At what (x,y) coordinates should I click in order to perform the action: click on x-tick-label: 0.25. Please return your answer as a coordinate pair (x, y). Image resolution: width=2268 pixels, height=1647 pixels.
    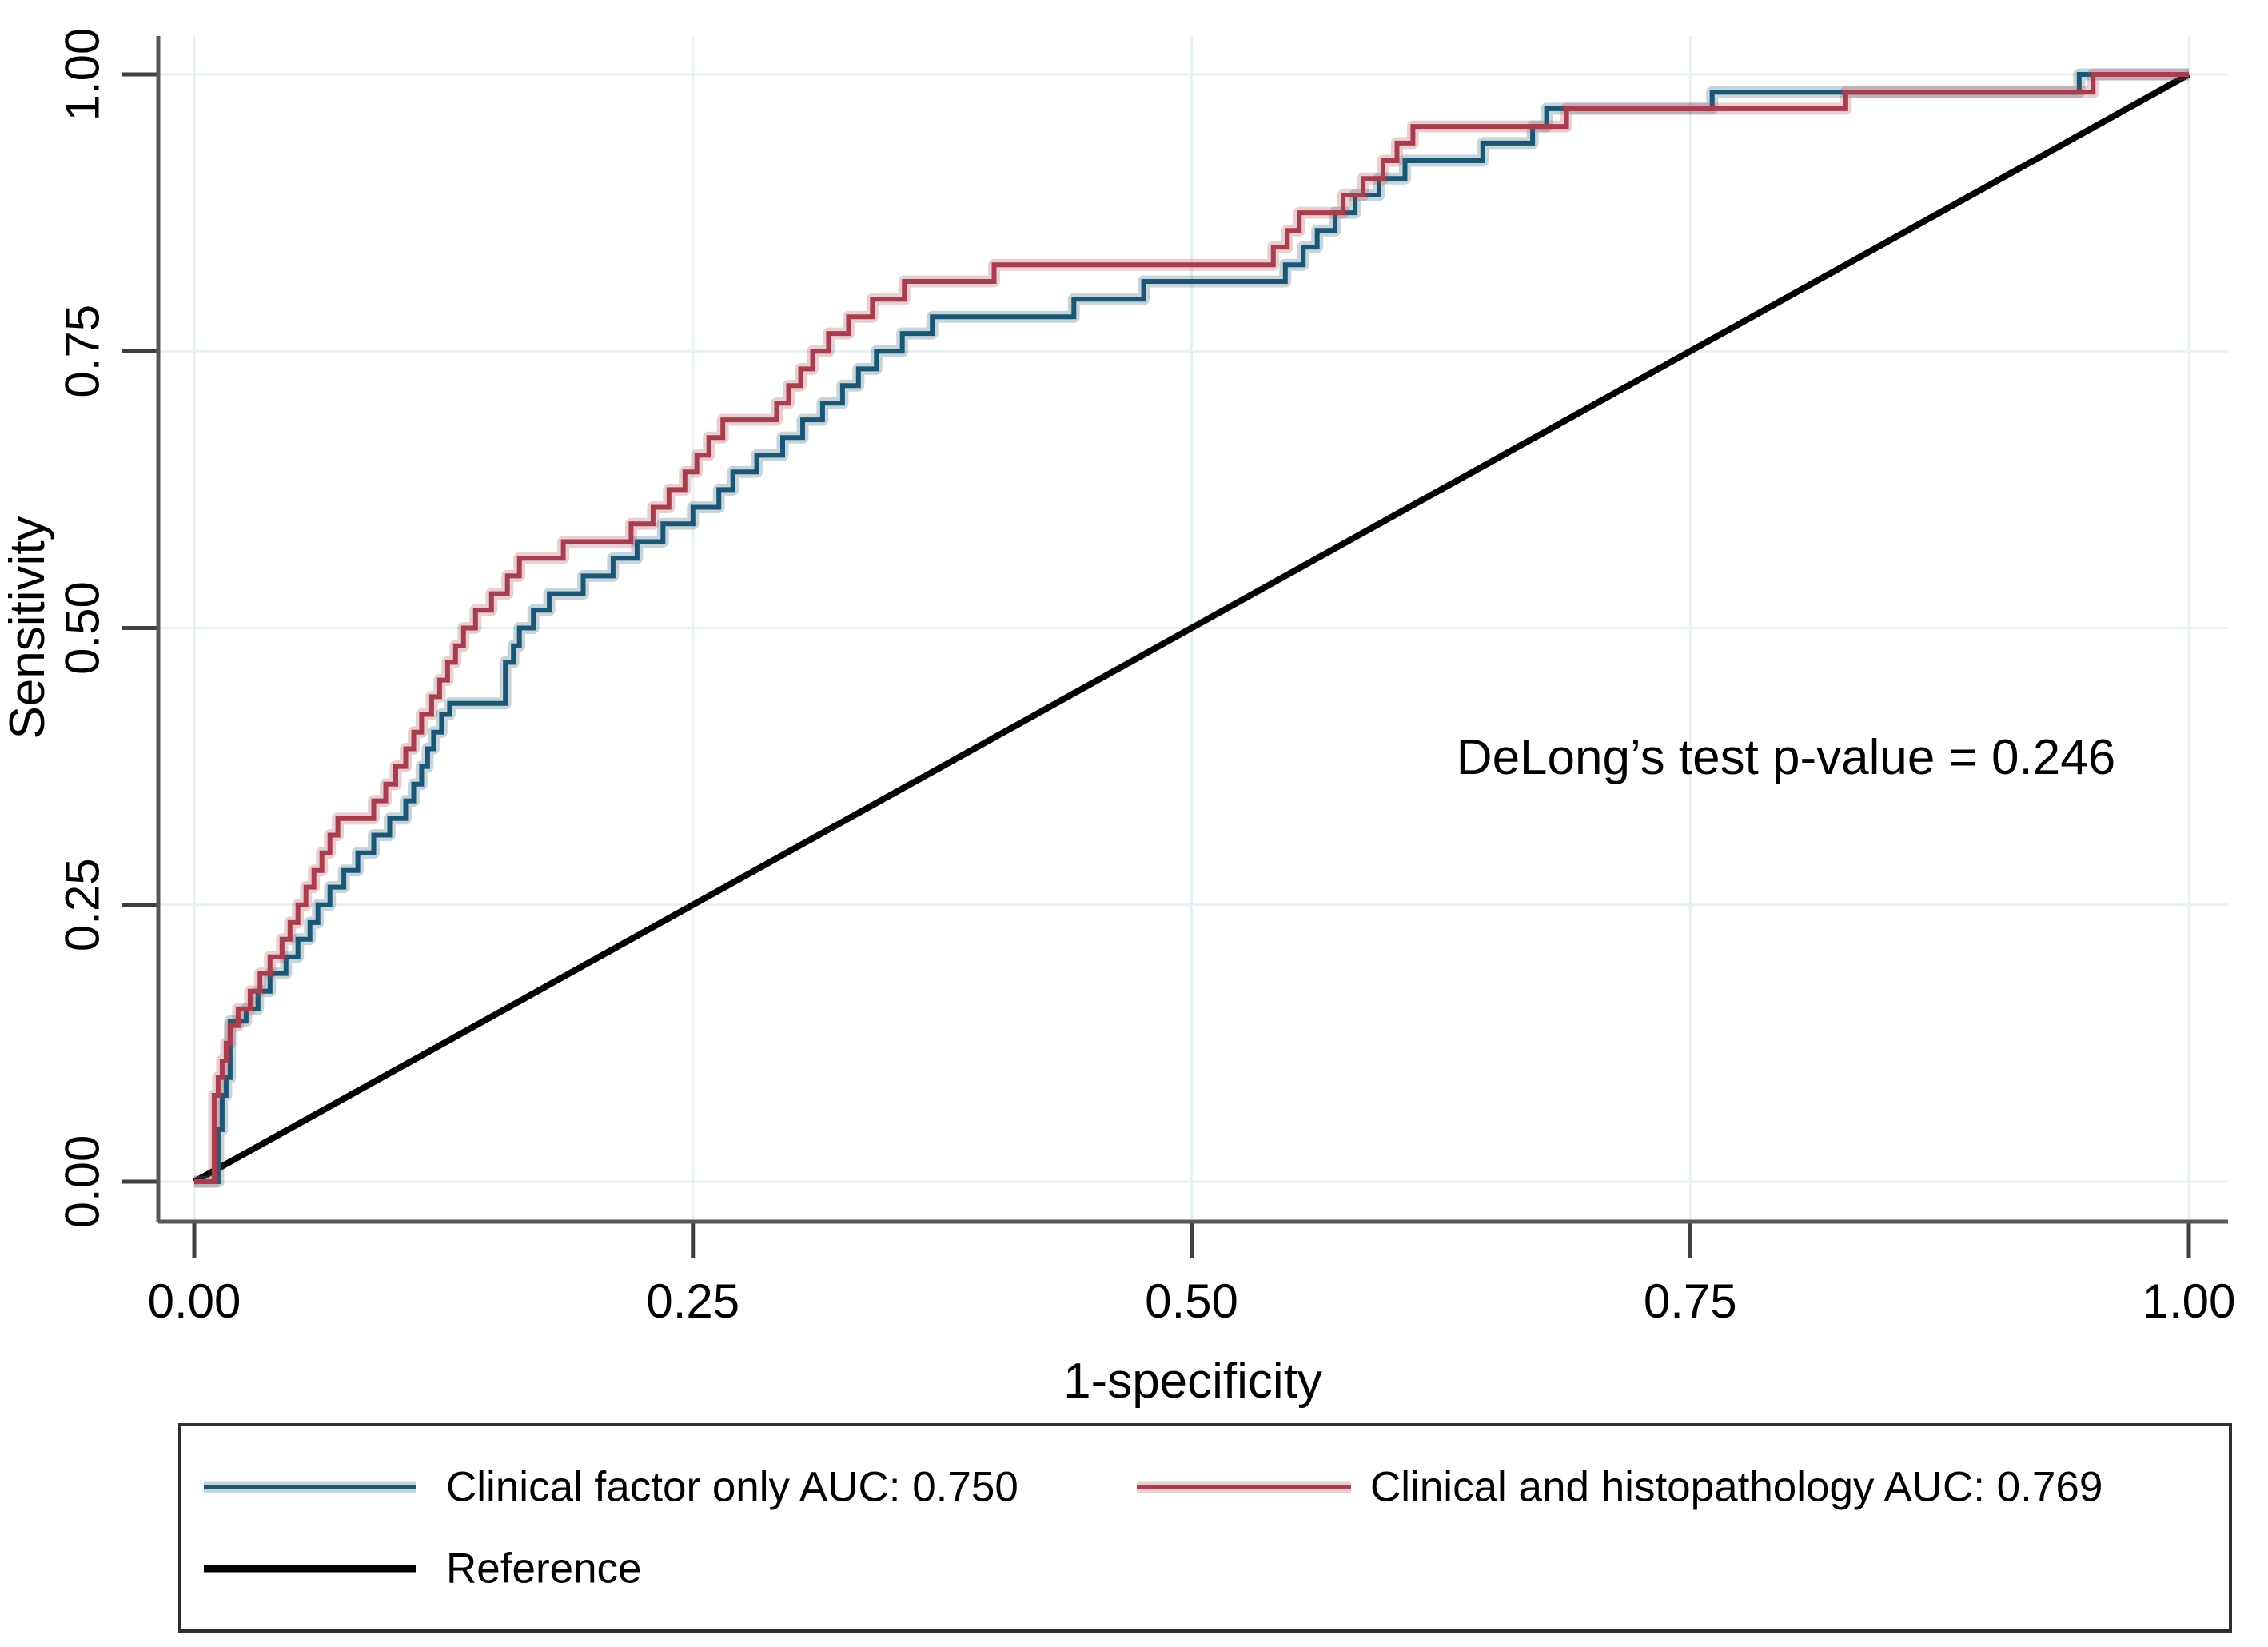
    Looking at the image, I should click on (692, 1301).